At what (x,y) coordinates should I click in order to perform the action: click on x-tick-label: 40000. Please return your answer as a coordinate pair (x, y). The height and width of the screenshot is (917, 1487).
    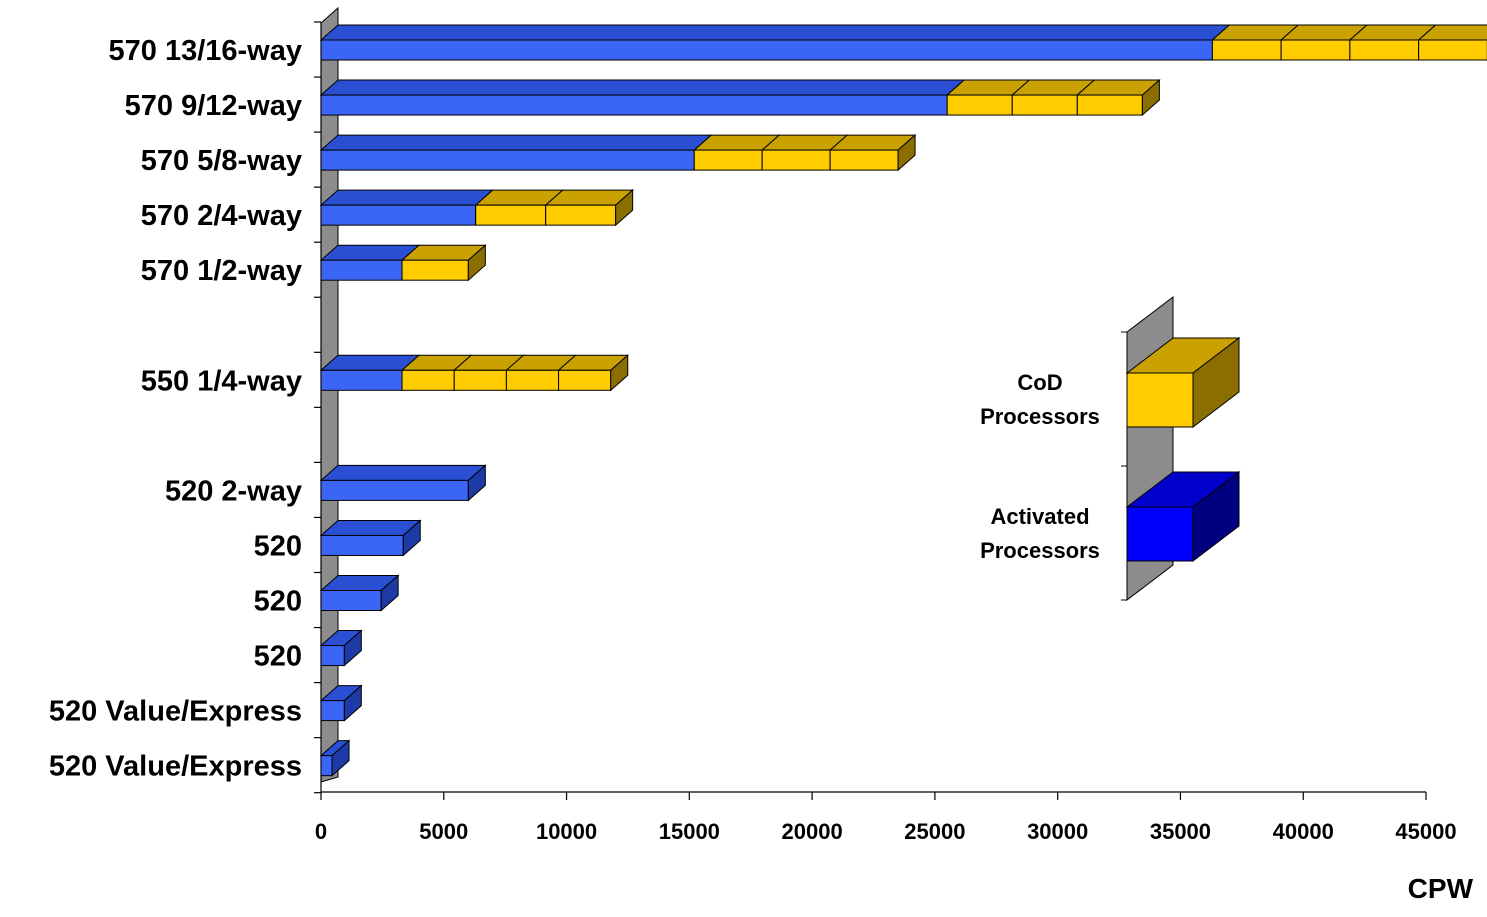
    Looking at the image, I should click on (1303, 831).